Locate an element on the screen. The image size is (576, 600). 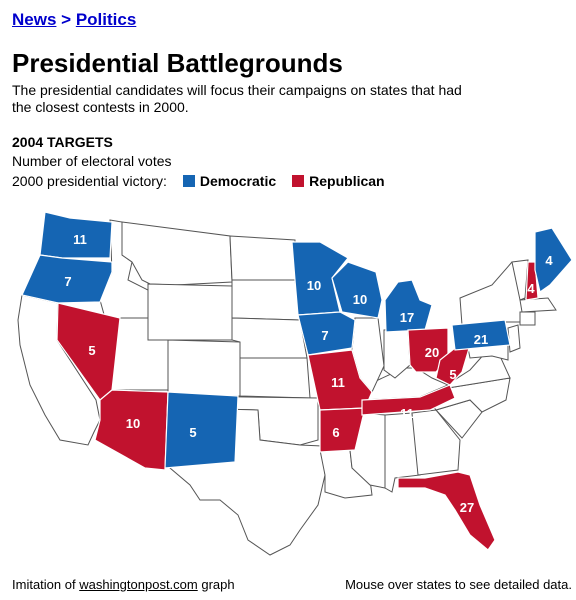
state-florida is located at coordinates (446, 511).